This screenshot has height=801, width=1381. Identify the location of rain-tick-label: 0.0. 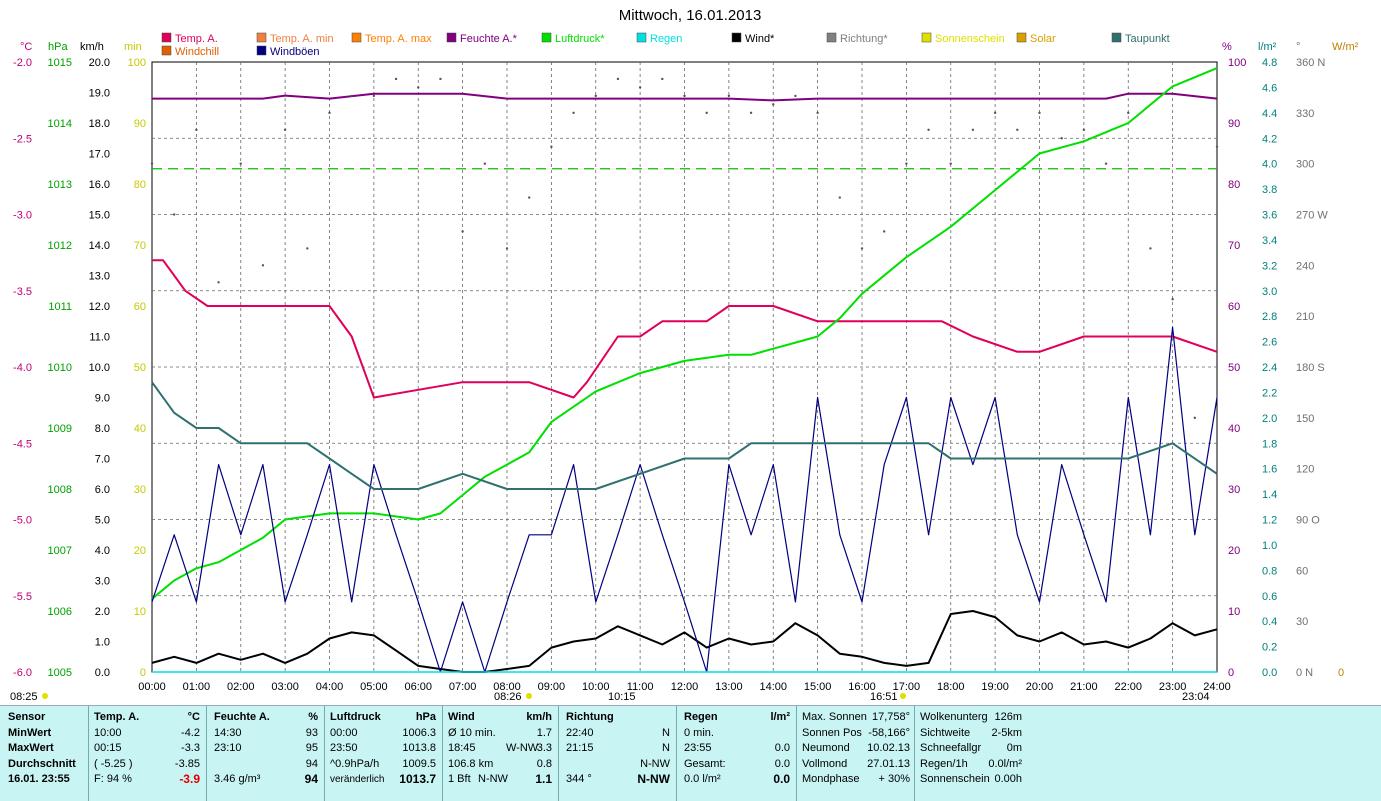
(1269, 673).